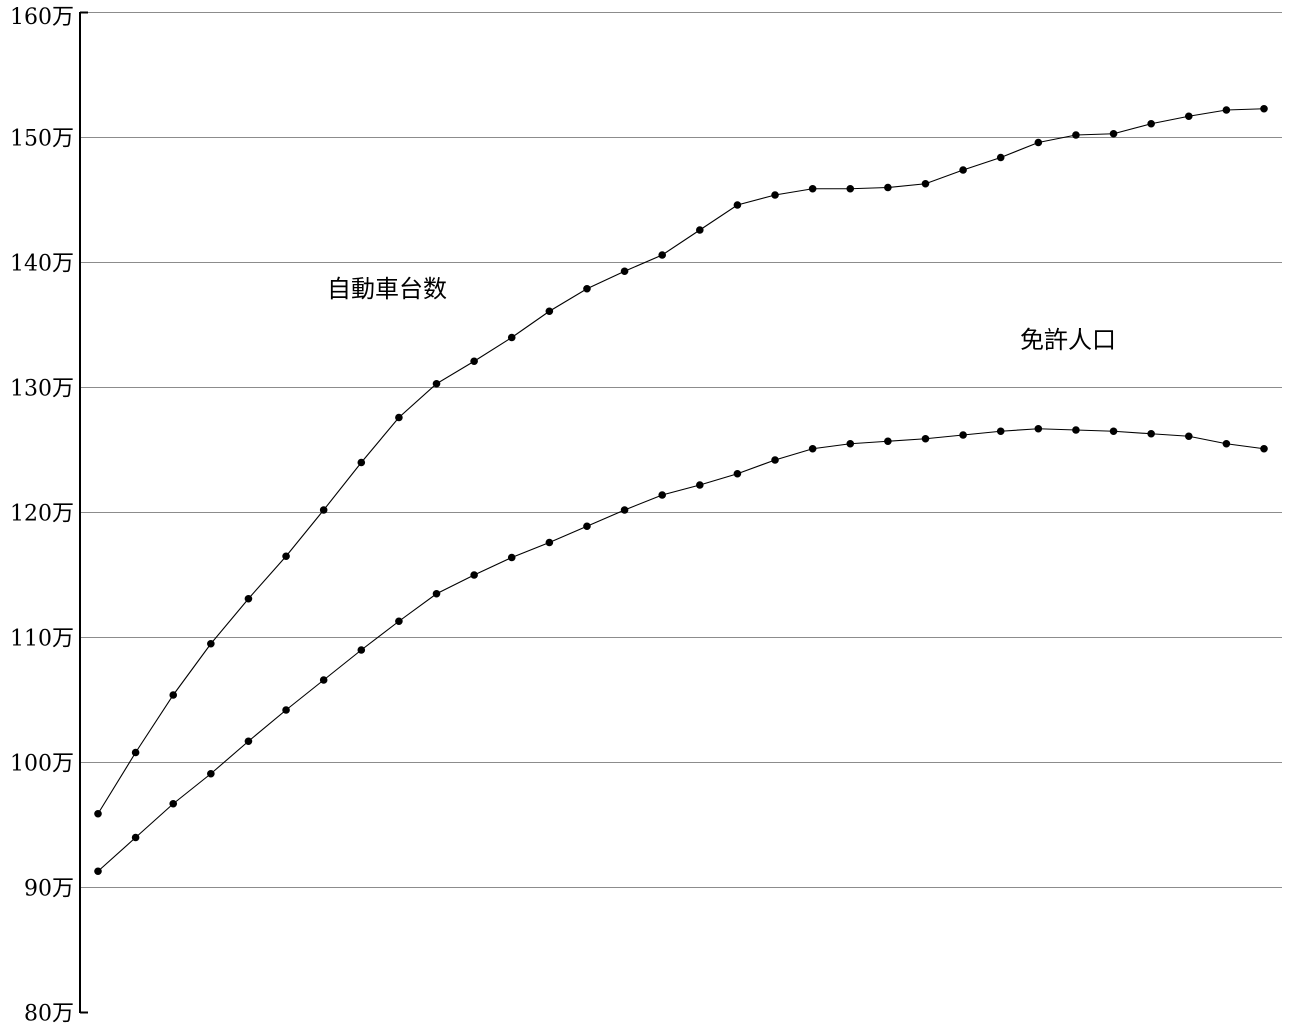 The width and height of the screenshot is (1290, 1030). I want to click on y-tick-label: 160万, so click(42, 17).